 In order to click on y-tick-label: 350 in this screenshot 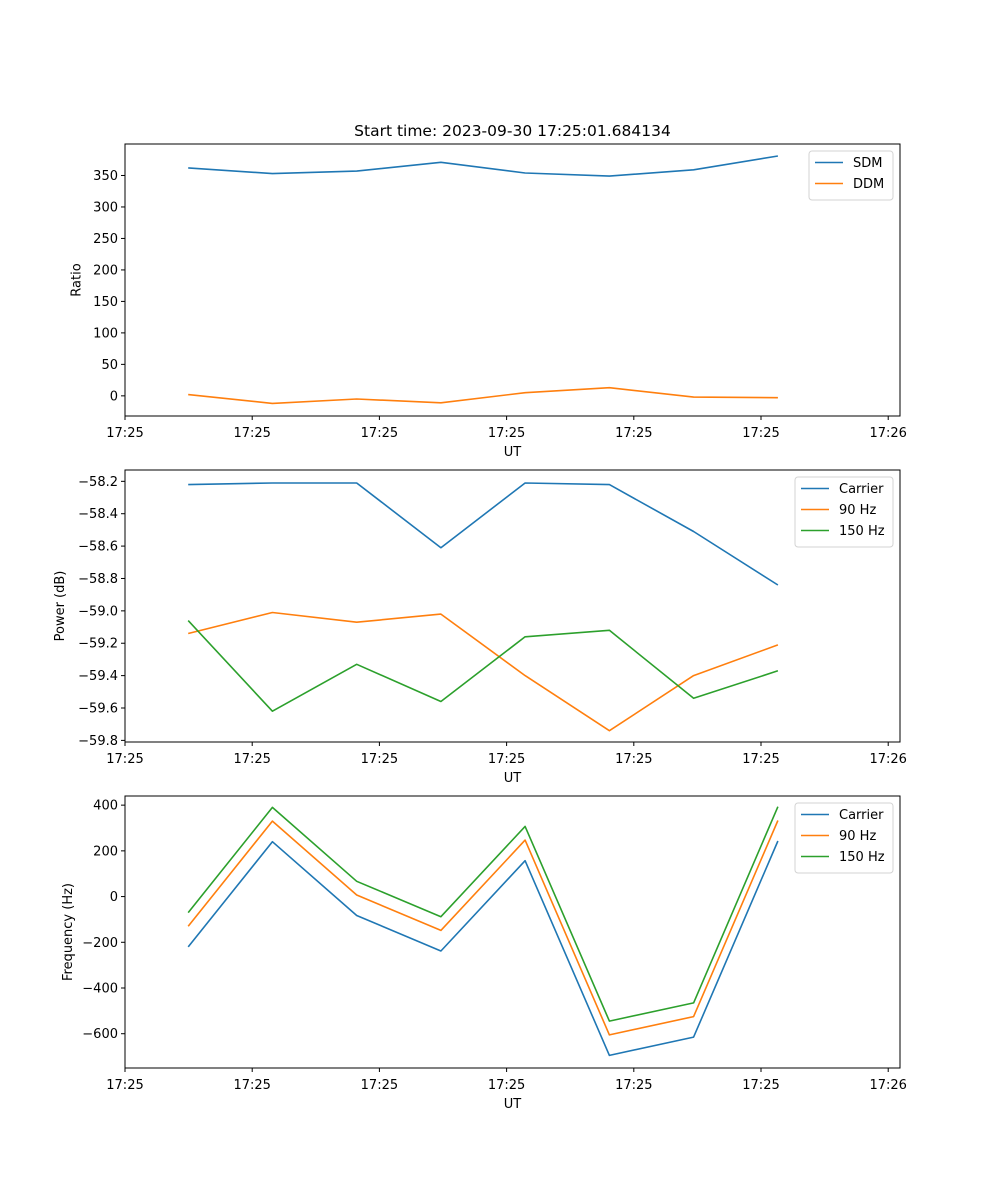, I will do `click(105, 176)`.